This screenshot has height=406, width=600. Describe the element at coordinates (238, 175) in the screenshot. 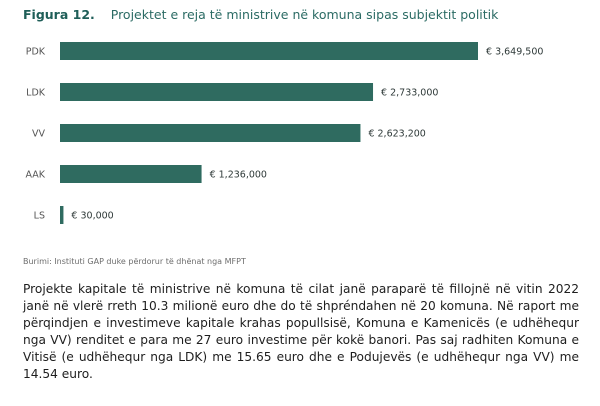

I see `value-label-aak: € 1,236,000` at that location.